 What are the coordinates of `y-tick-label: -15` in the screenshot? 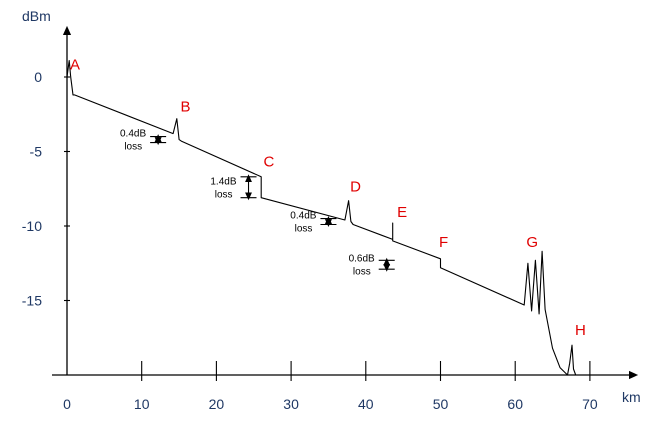 It's located at (32, 301).